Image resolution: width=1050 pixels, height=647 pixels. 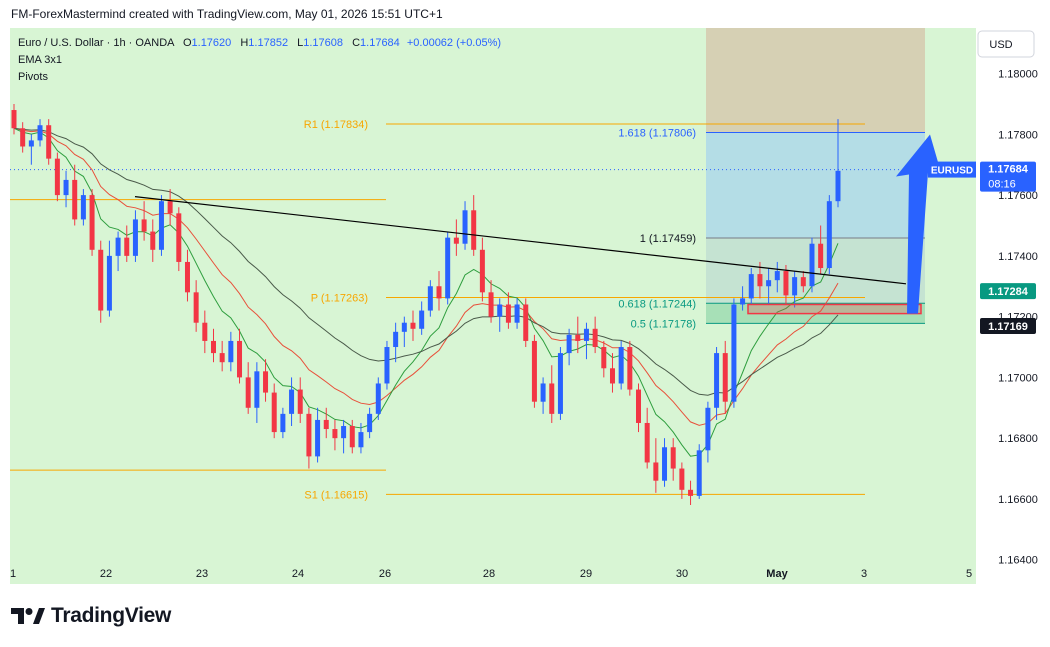 I want to click on legend-change: +0.00062 (+0.05%), so click(x=454, y=43).